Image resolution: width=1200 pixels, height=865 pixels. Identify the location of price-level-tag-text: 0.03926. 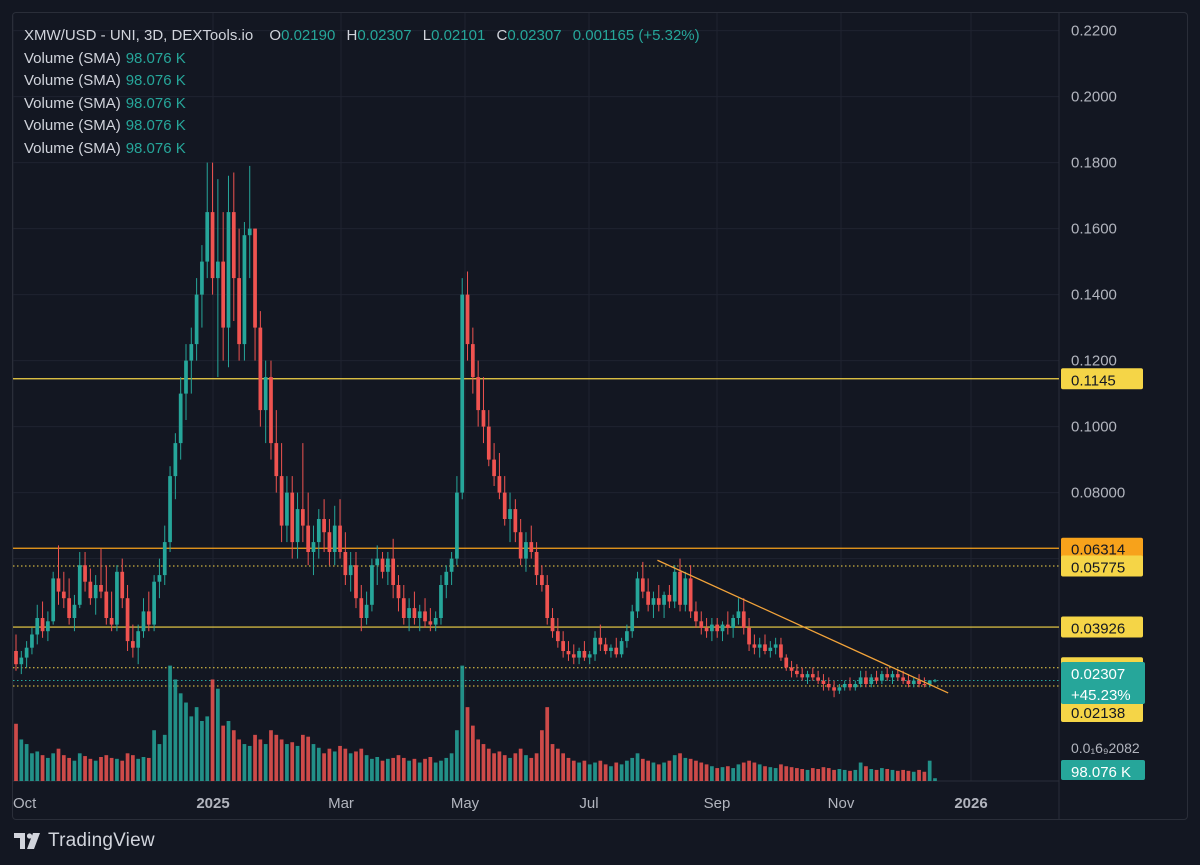
(1098, 629).